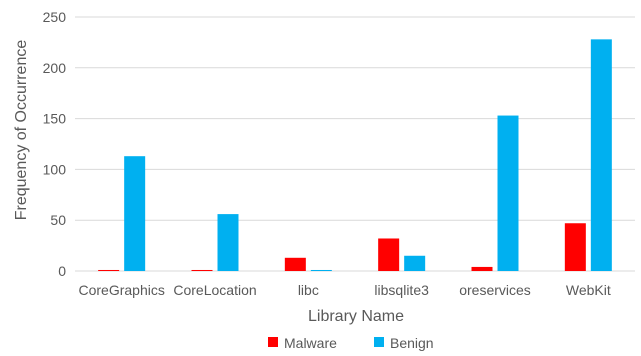 This screenshot has width=641, height=356. What do you see at coordinates (575, 247) in the screenshot?
I see `bar-malware-webkit` at bounding box center [575, 247].